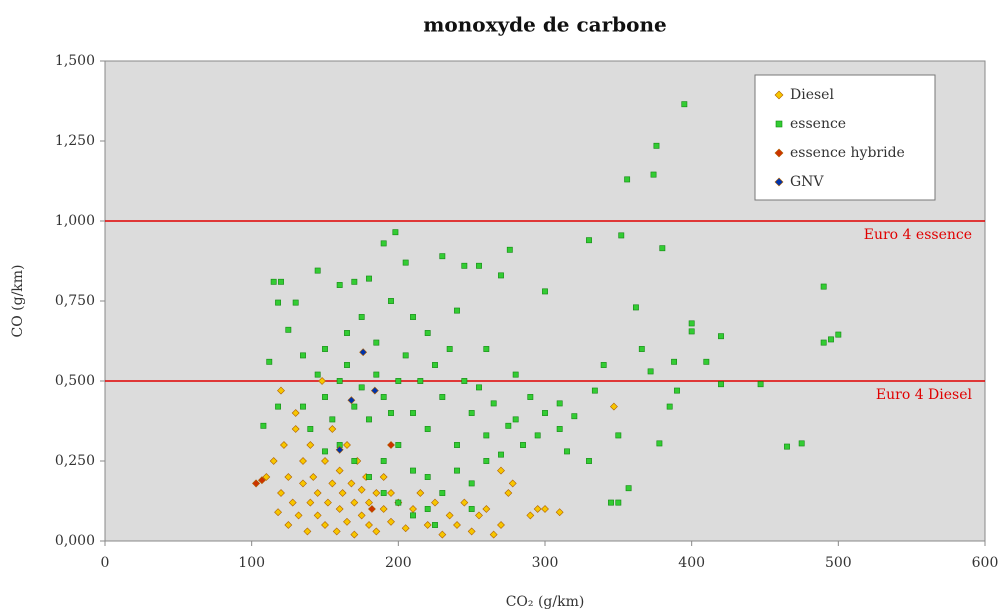 Image resolution: width=1004 pixels, height=614 pixels. What do you see at coordinates (545, 563) in the screenshot?
I see `x-tick-label: 300` at bounding box center [545, 563].